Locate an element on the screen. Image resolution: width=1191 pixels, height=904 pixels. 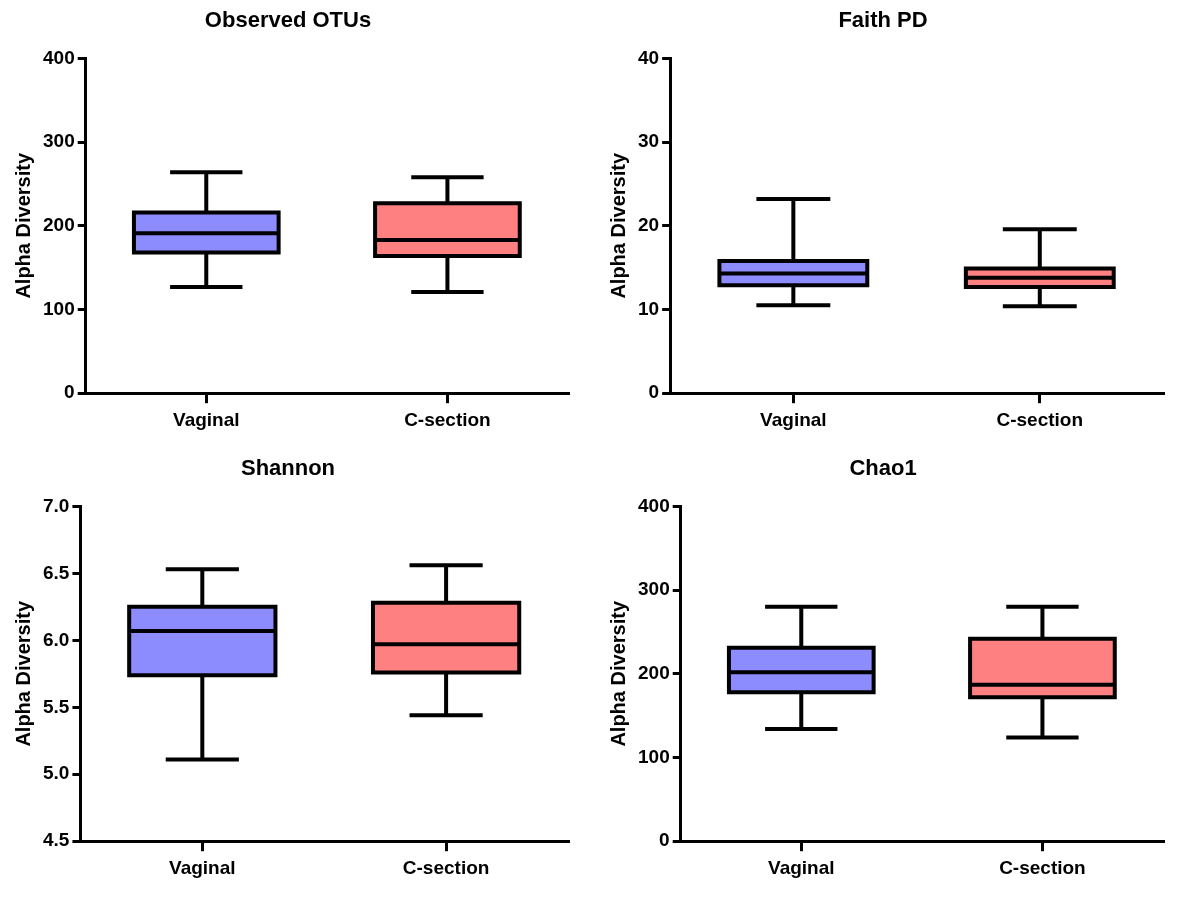
y-tick-label: 30 is located at coordinates (648, 141).